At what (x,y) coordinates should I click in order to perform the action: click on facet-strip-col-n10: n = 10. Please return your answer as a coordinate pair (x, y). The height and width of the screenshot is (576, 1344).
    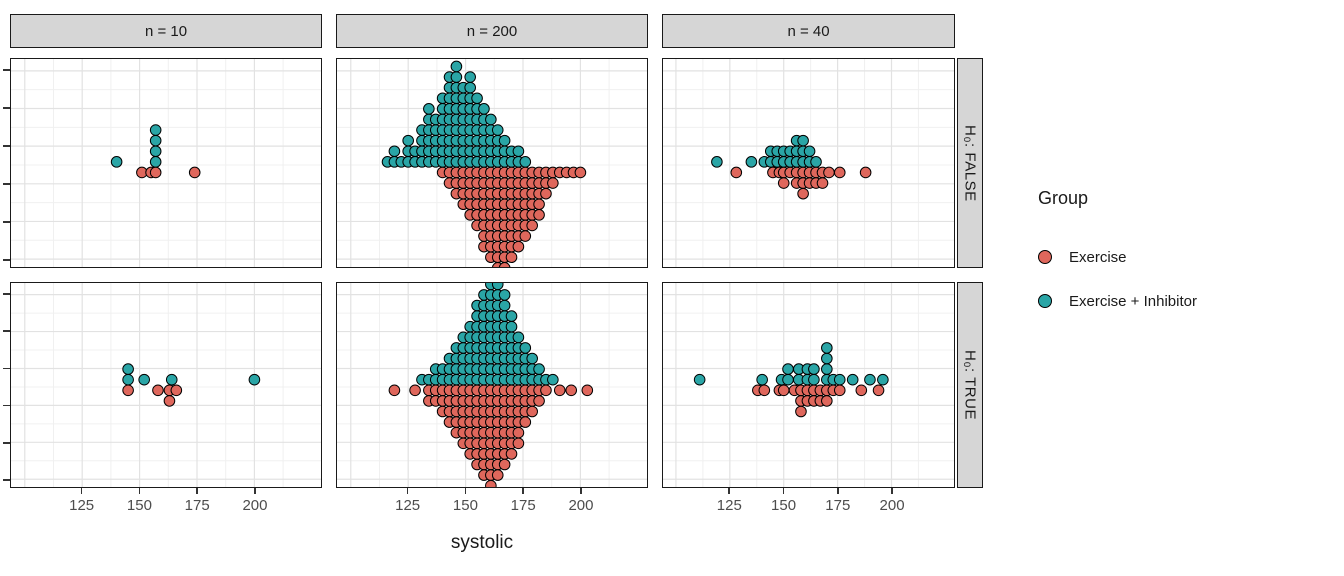
    Looking at the image, I should click on (166, 31).